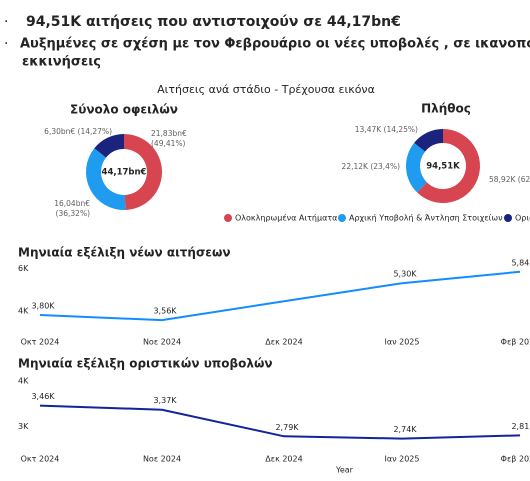  I want to click on chart-title: Πλήθος, so click(446, 109).